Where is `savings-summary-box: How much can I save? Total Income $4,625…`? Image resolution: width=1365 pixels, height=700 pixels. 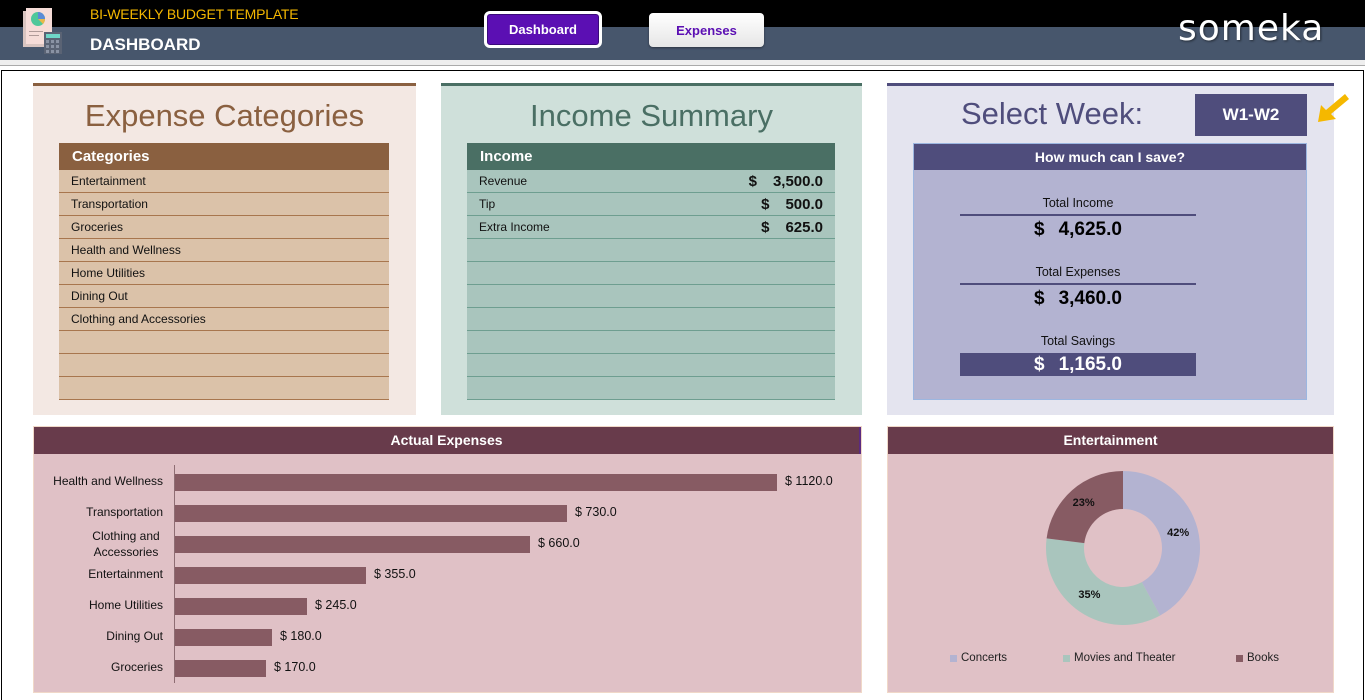 savings-summary-box: How much can I save? Total Income $4,625… is located at coordinates (1110, 271).